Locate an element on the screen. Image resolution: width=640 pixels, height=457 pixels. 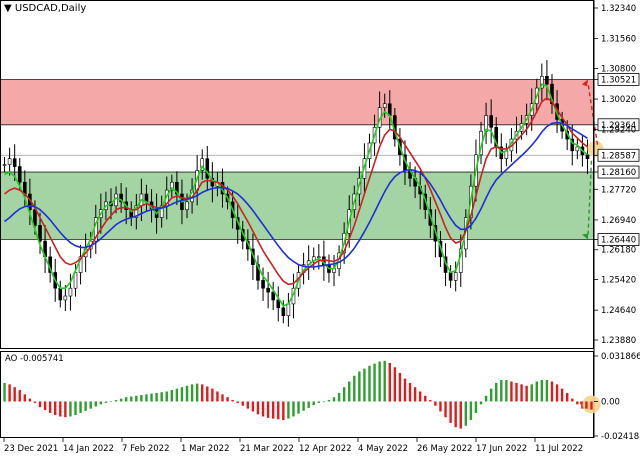
time-tick-label: 12 Apr 2022 is located at coordinates (325, 449).